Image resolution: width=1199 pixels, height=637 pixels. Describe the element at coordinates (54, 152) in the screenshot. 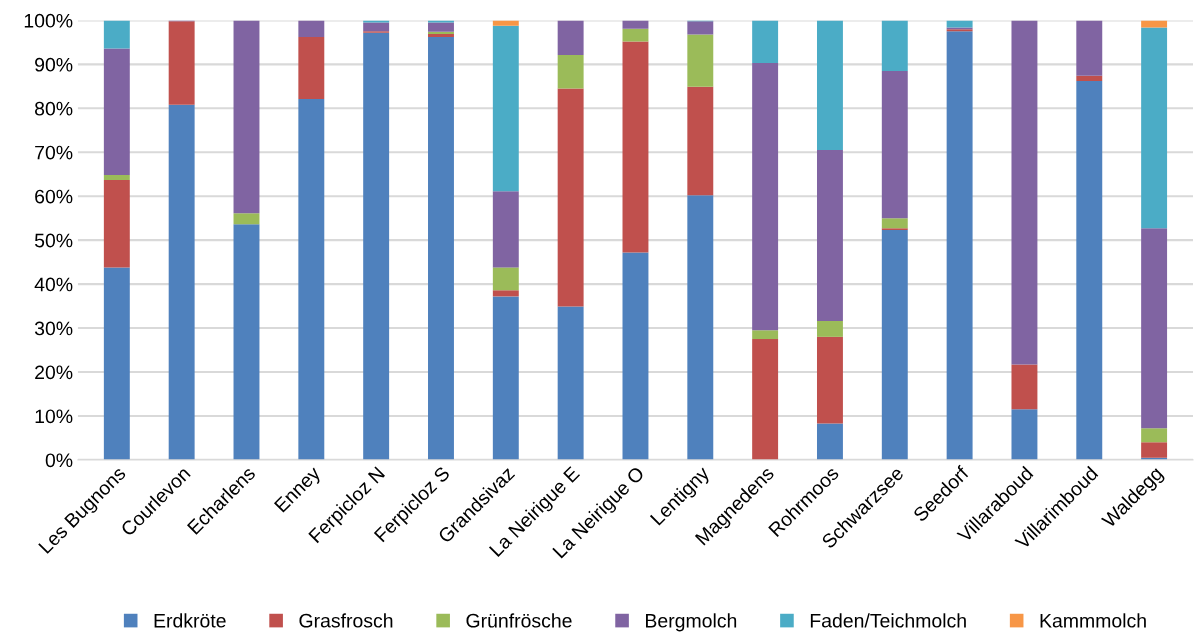

I see `y-tick-label: 70%` at that location.